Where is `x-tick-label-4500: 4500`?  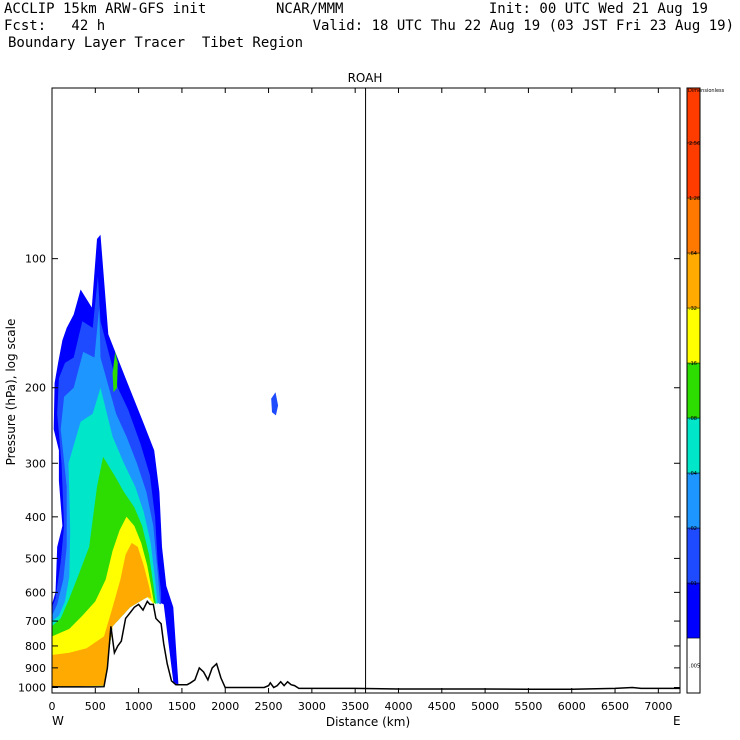 x-tick-label-4500: 4500 is located at coordinates (442, 706).